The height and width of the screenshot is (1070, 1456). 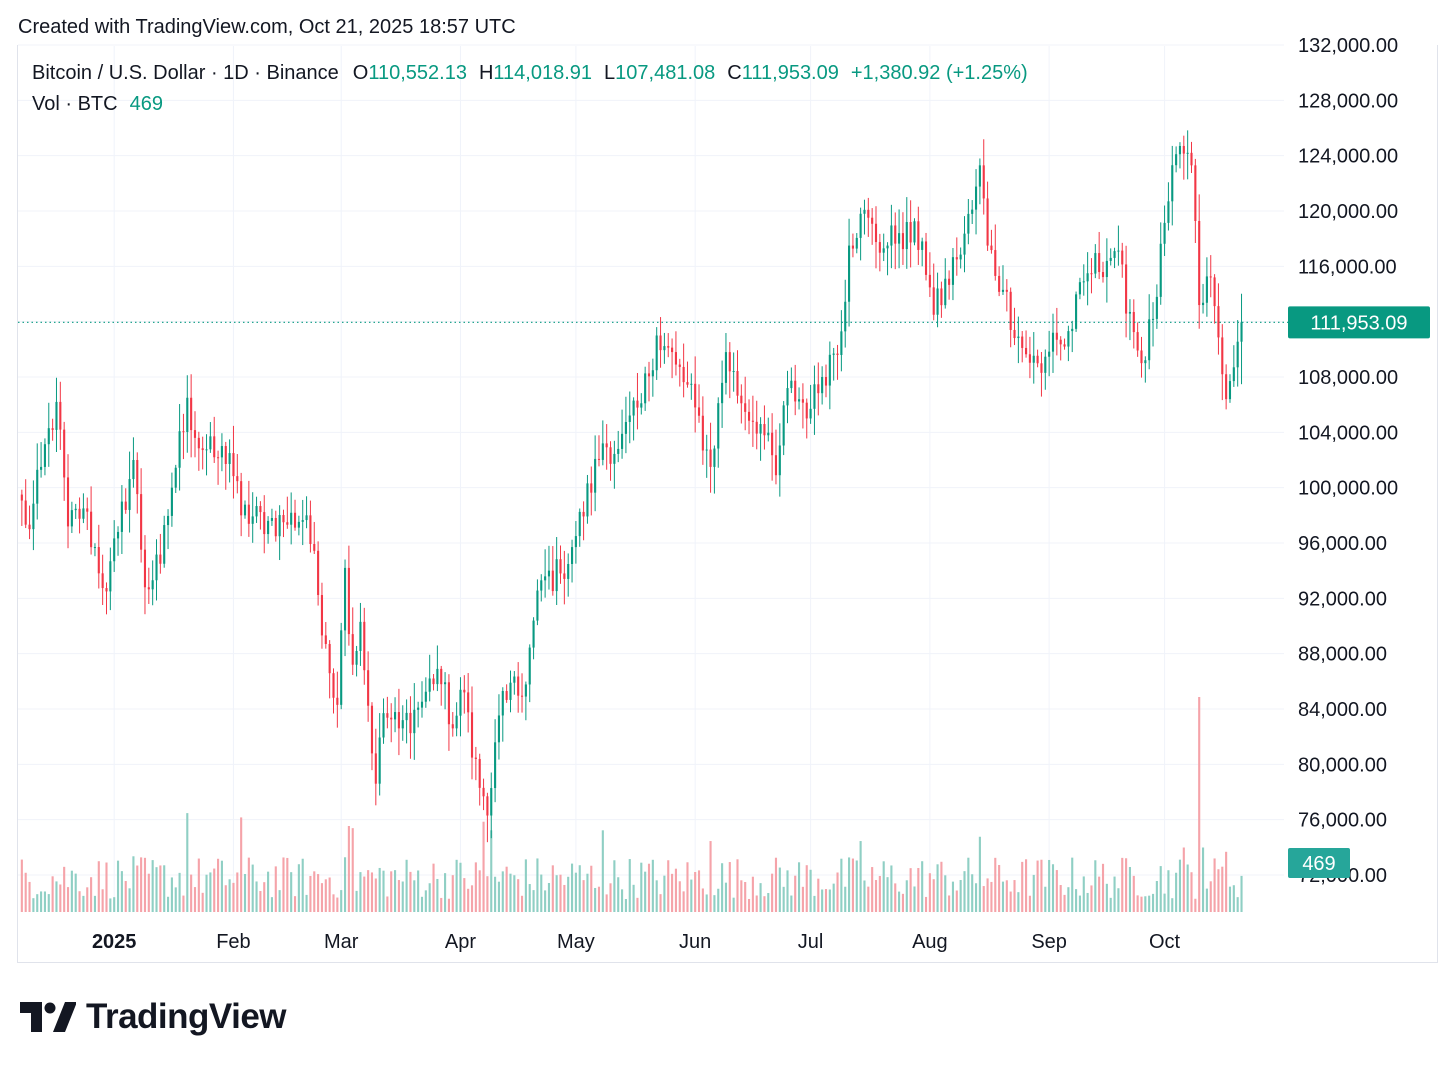 What do you see at coordinates (1348, 433) in the screenshot?
I see `y-tick-label: 104,000.00` at bounding box center [1348, 433].